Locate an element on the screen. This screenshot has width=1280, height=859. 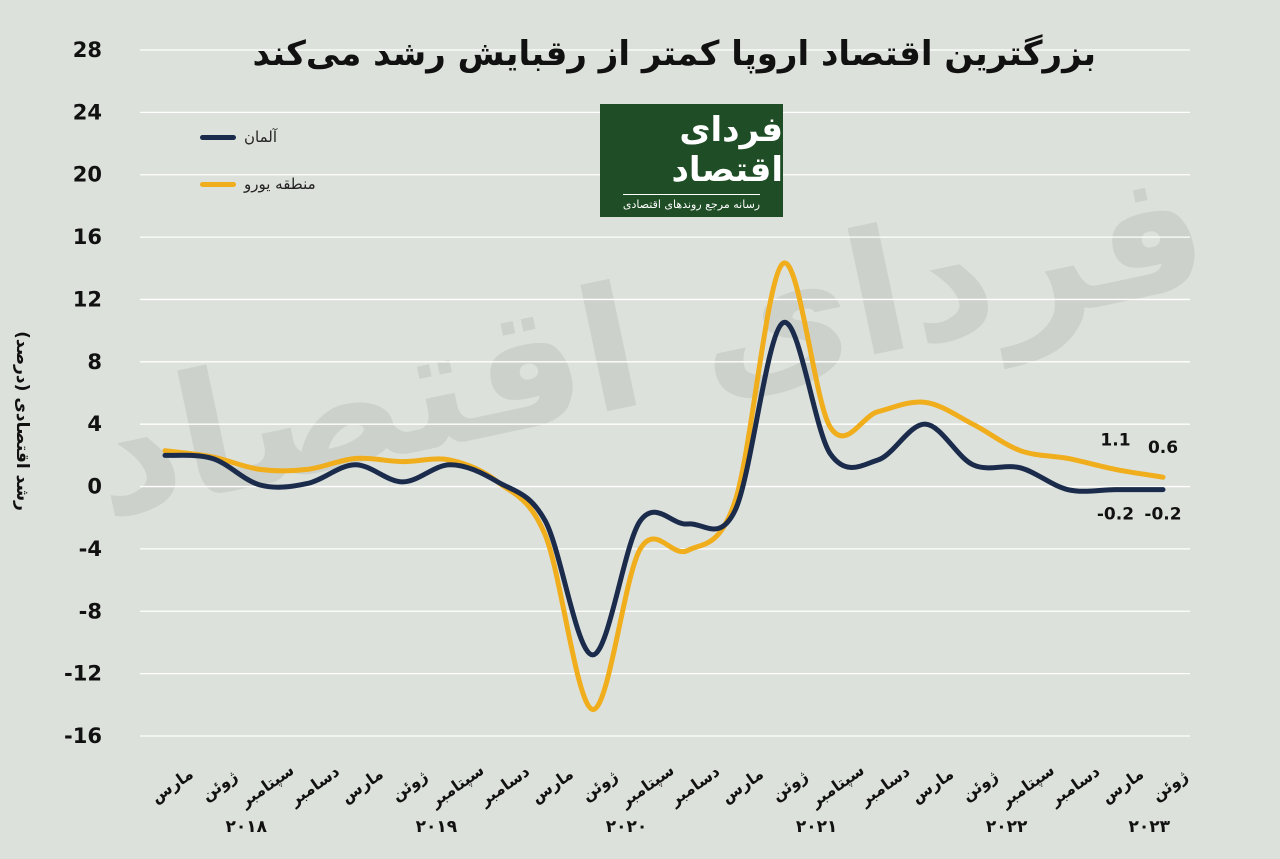
brand-logo: فردای اقتصاد رسانه مرجع روندهای اقتصادی is located at coordinates (691, 160).